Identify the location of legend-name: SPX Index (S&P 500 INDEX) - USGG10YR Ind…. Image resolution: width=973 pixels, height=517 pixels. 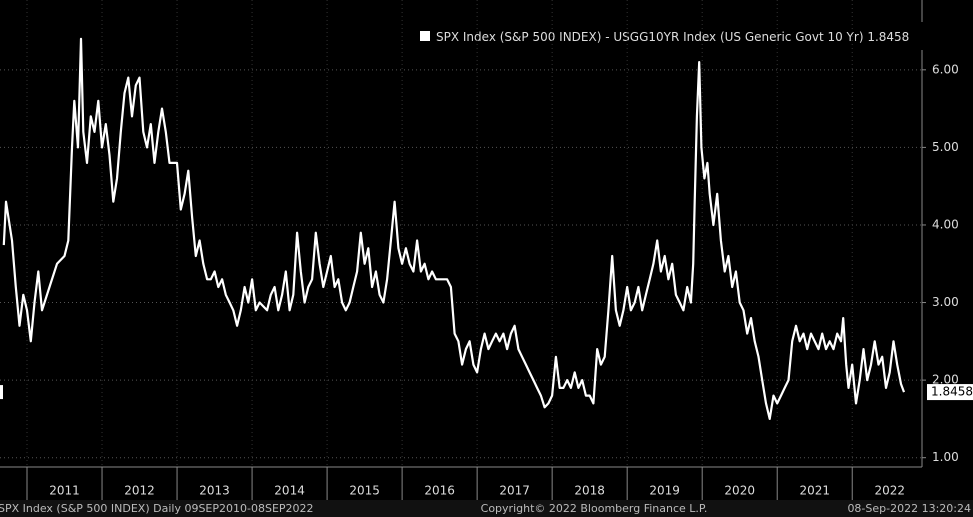
(650, 37).